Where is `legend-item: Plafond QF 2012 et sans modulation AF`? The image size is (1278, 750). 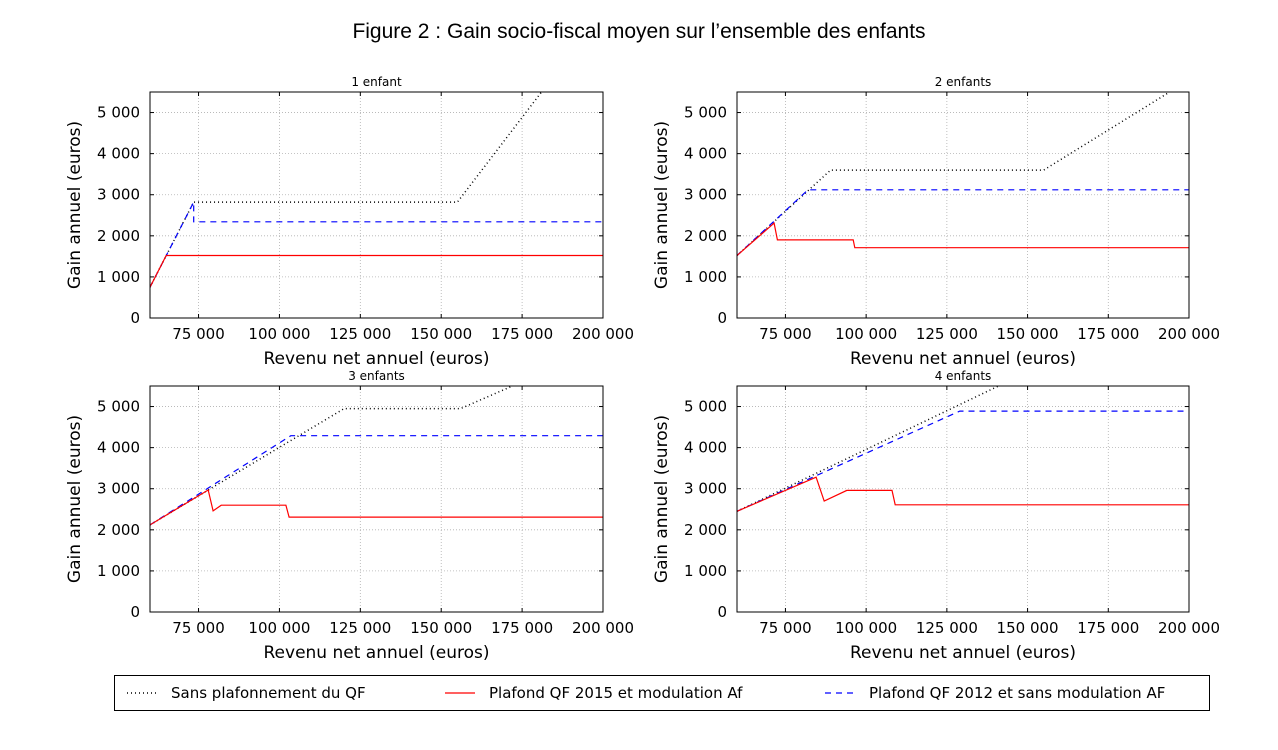 legend-item: Plafond QF 2012 et sans modulation AF is located at coordinates (995, 693).